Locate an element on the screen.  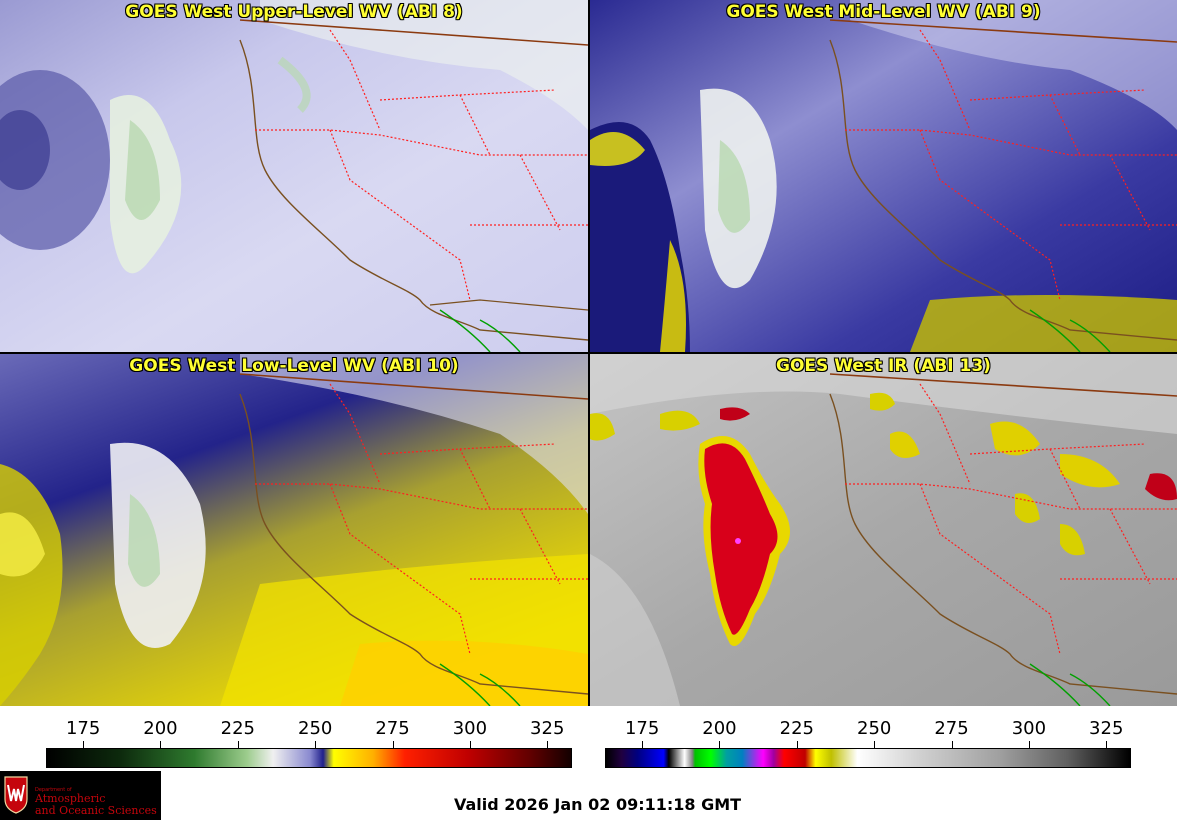
valid-time: Valid 2026 Jan 02 09:11:18 GMT is located at coordinates (598, 804).